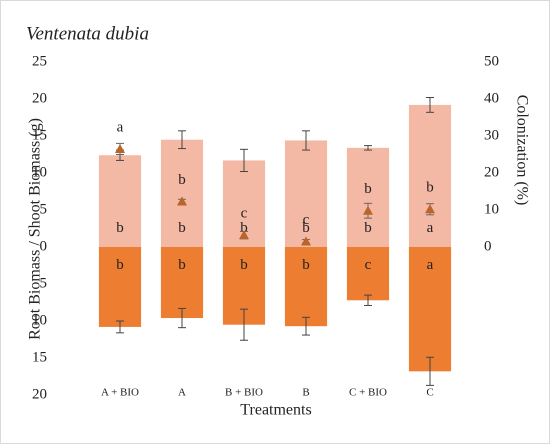 The width and height of the screenshot is (550, 444). I want to click on colonization-letter: a, so click(120, 127).